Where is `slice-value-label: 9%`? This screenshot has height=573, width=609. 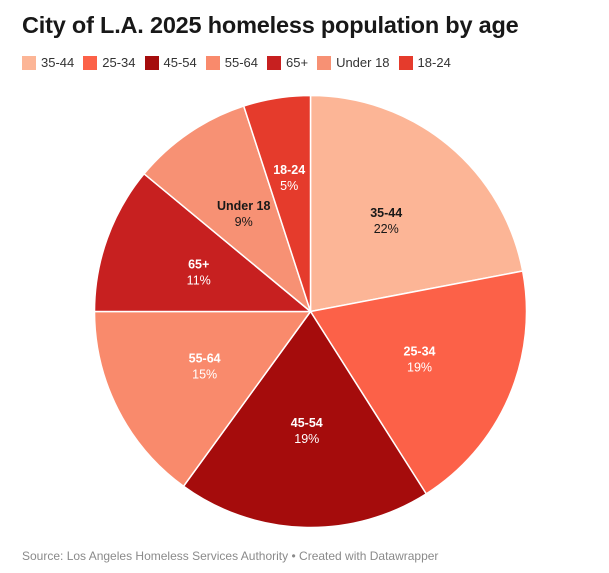
slice-value-label: 9% is located at coordinates (244, 222).